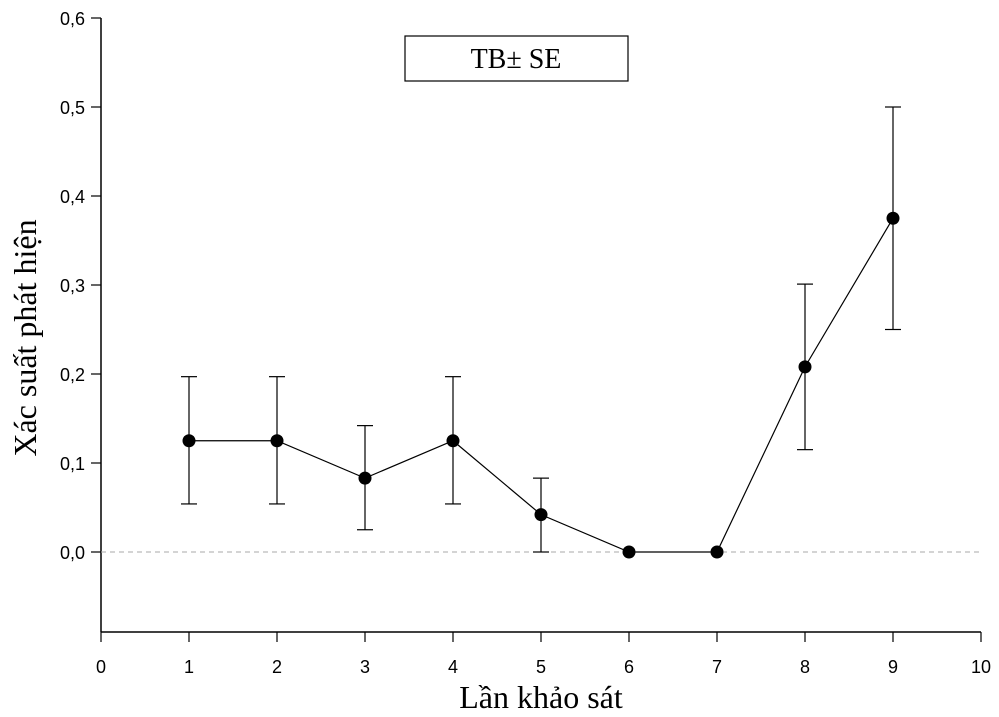  What do you see at coordinates (629, 667) in the screenshot?
I see `x-tick-label: 6` at bounding box center [629, 667].